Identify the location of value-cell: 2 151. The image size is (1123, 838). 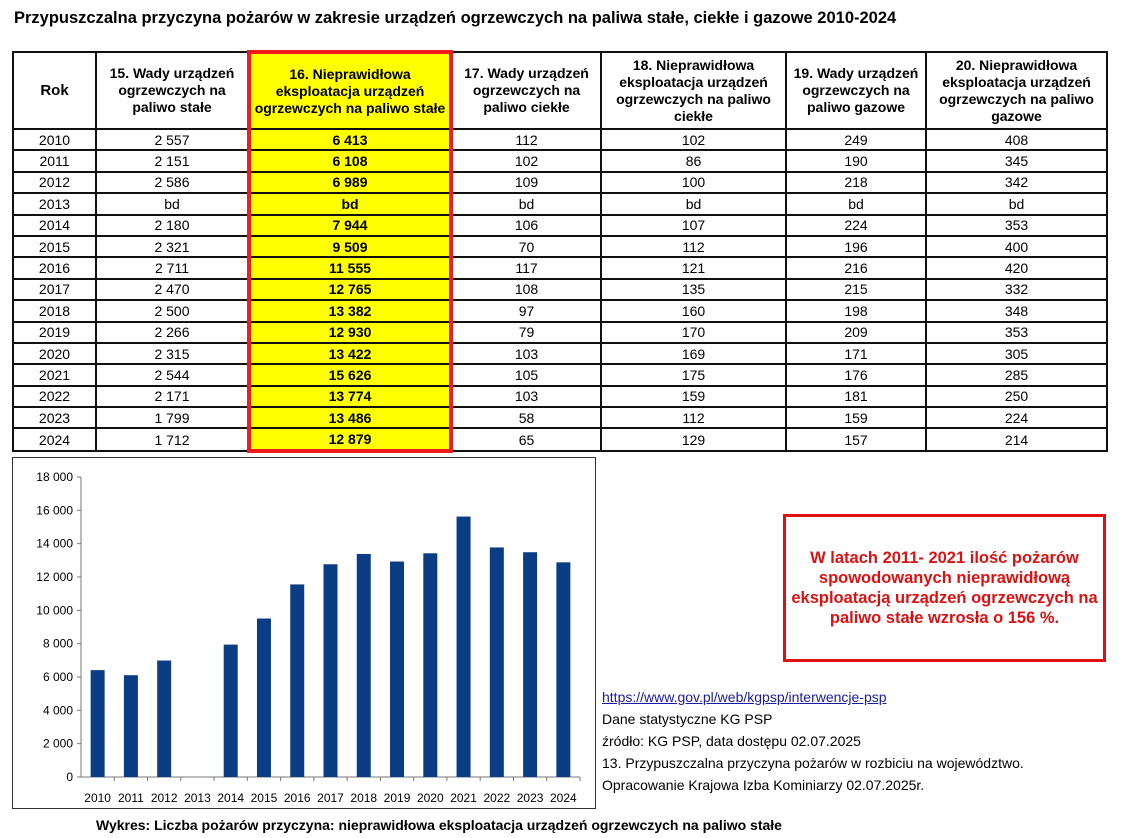
(172, 161).